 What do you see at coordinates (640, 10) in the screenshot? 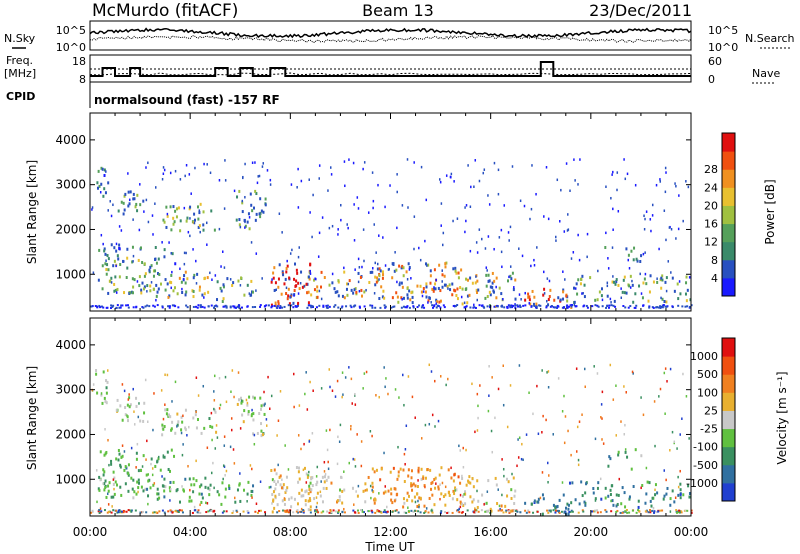
I see `date-title: 23/Dec/2011` at bounding box center [640, 10].